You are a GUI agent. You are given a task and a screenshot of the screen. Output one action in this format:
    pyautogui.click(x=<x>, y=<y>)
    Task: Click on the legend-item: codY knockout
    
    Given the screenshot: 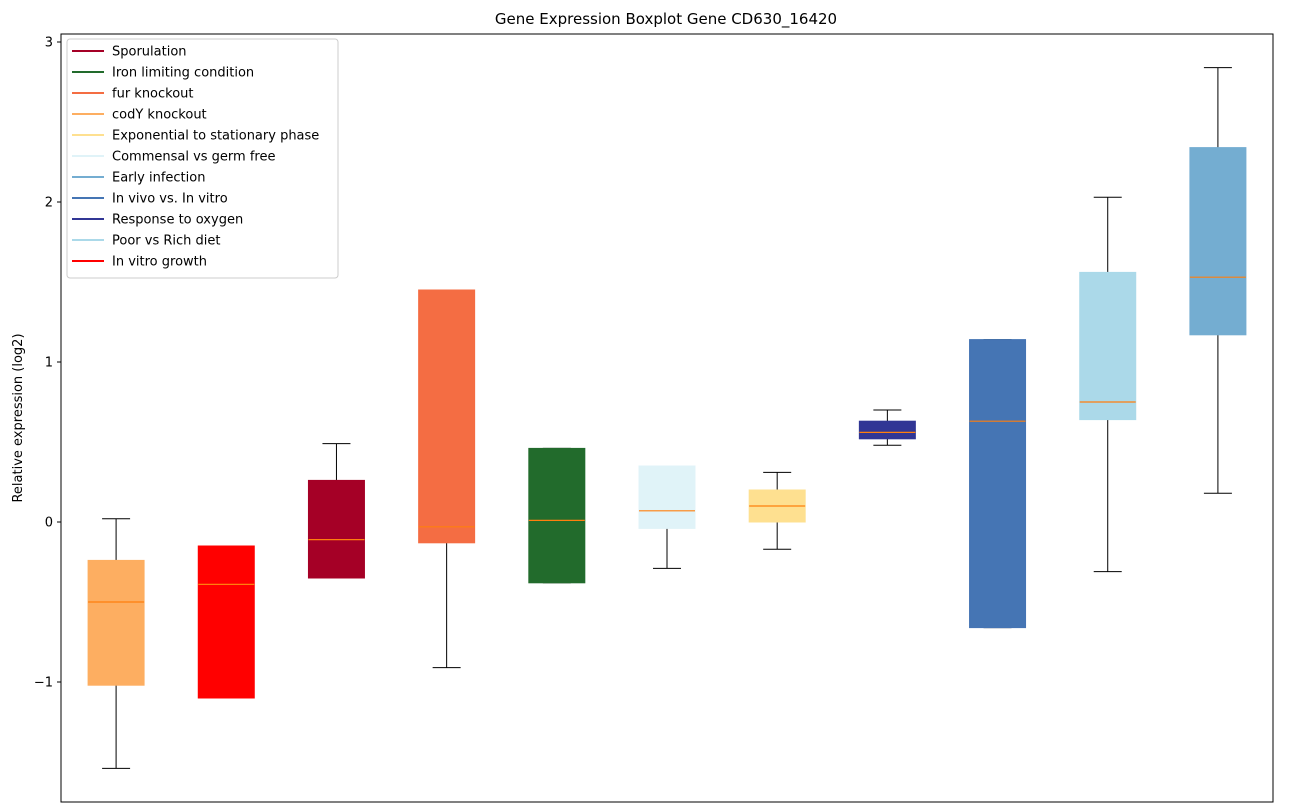 What is the action you would take?
    pyautogui.click(x=139, y=115)
    